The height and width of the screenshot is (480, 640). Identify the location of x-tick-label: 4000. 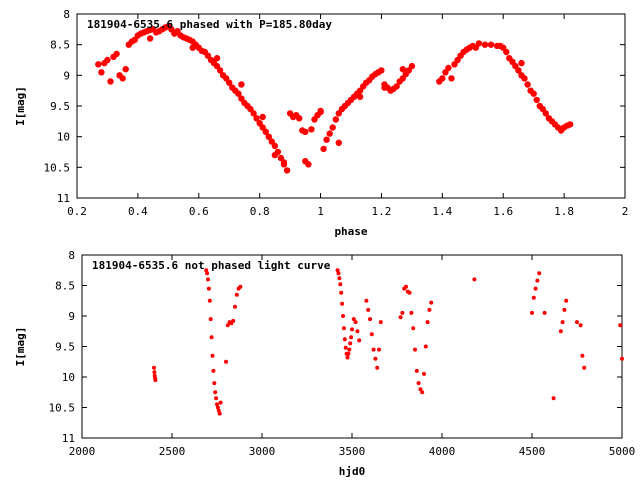
(442, 451).